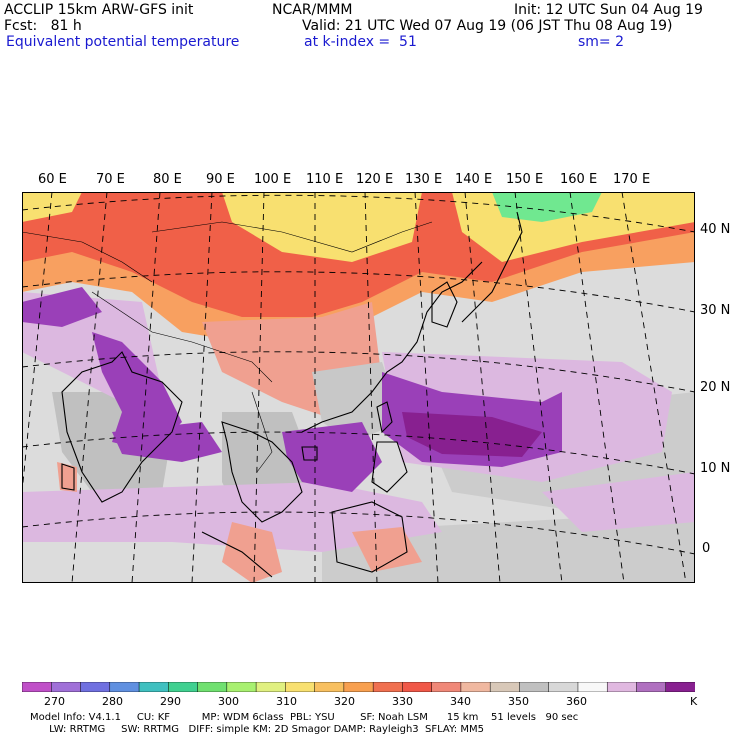 This screenshot has height=740, width=740. I want to click on sumatra-coast, so click(237, 554).